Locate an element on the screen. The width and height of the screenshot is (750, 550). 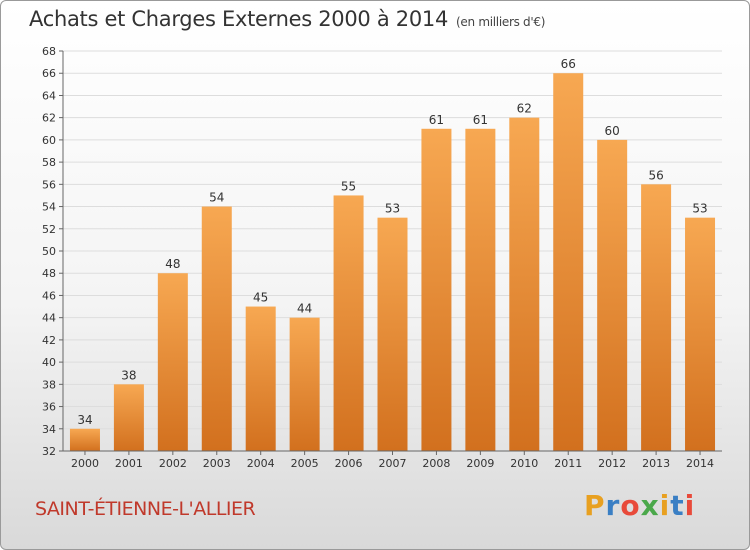
value-label: 62 is located at coordinates (524, 109).